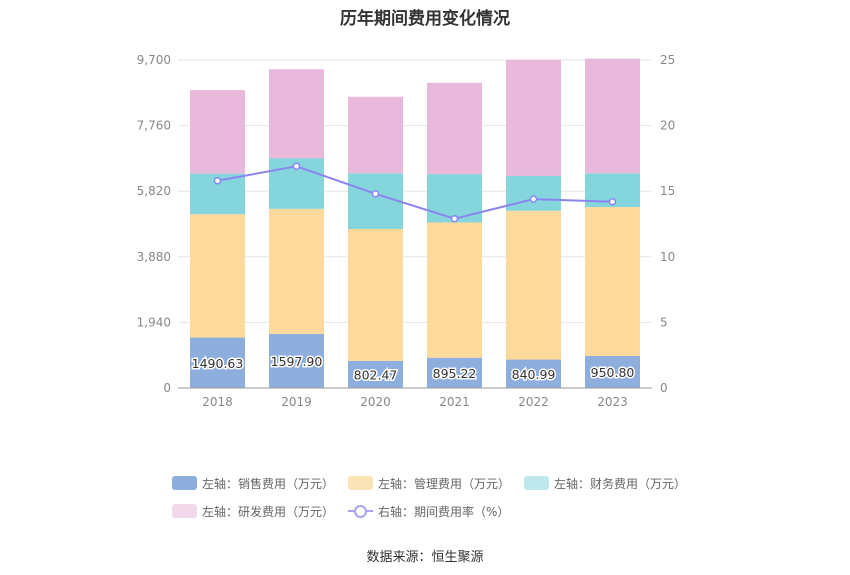 This screenshot has width=850, height=575. I want to click on x-axis-tick-label: 2022, so click(533, 402).